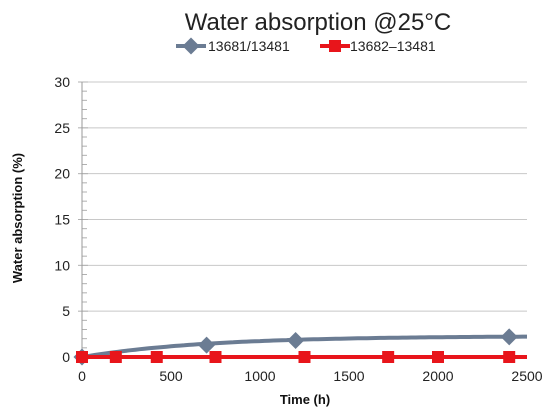 The height and width of the screenshot is (409, 544). I want to click on y-tick-labels: 0 5 10 15 20 25 30, so click(62, 219).